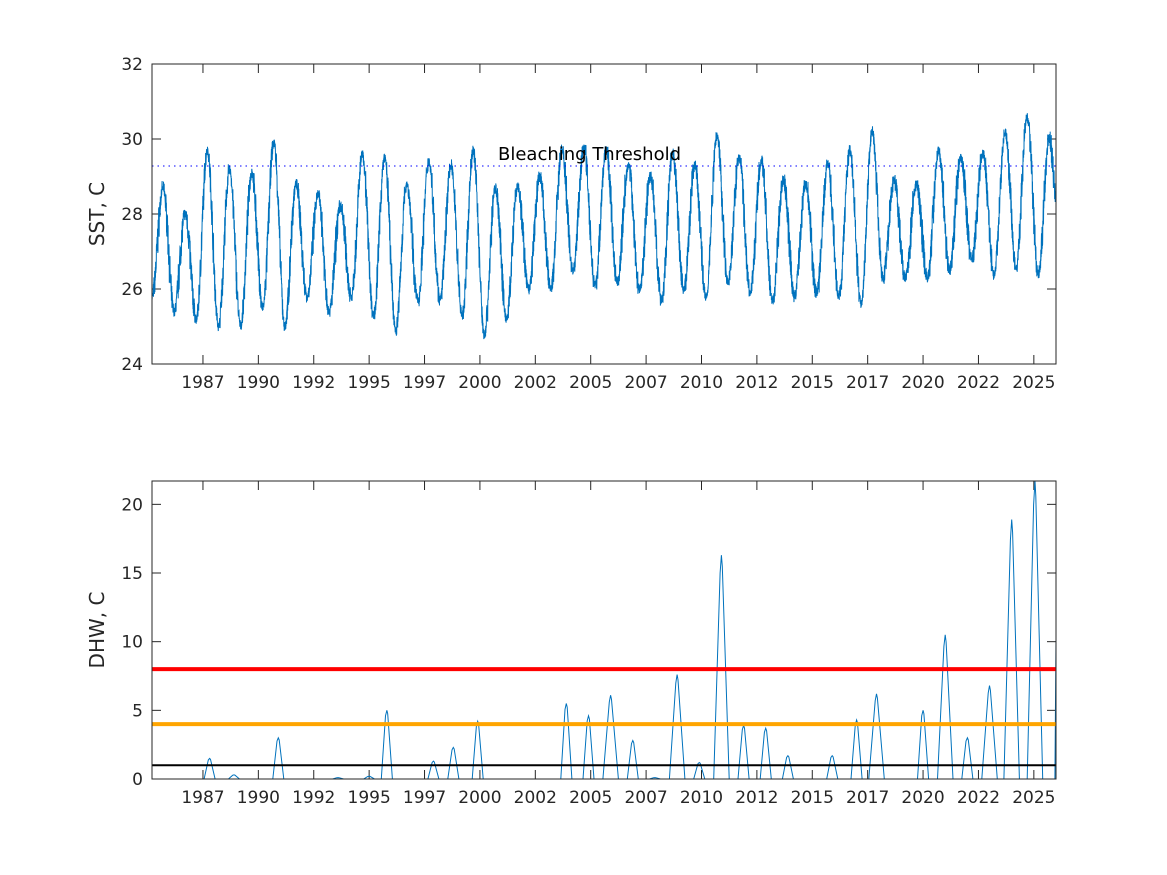 This screenshot has height=875, width=1167. What do you see at coordinates (132, 574) in the screenshot?
I see `y-tick-label: 15` at bounding box center [132, 574].